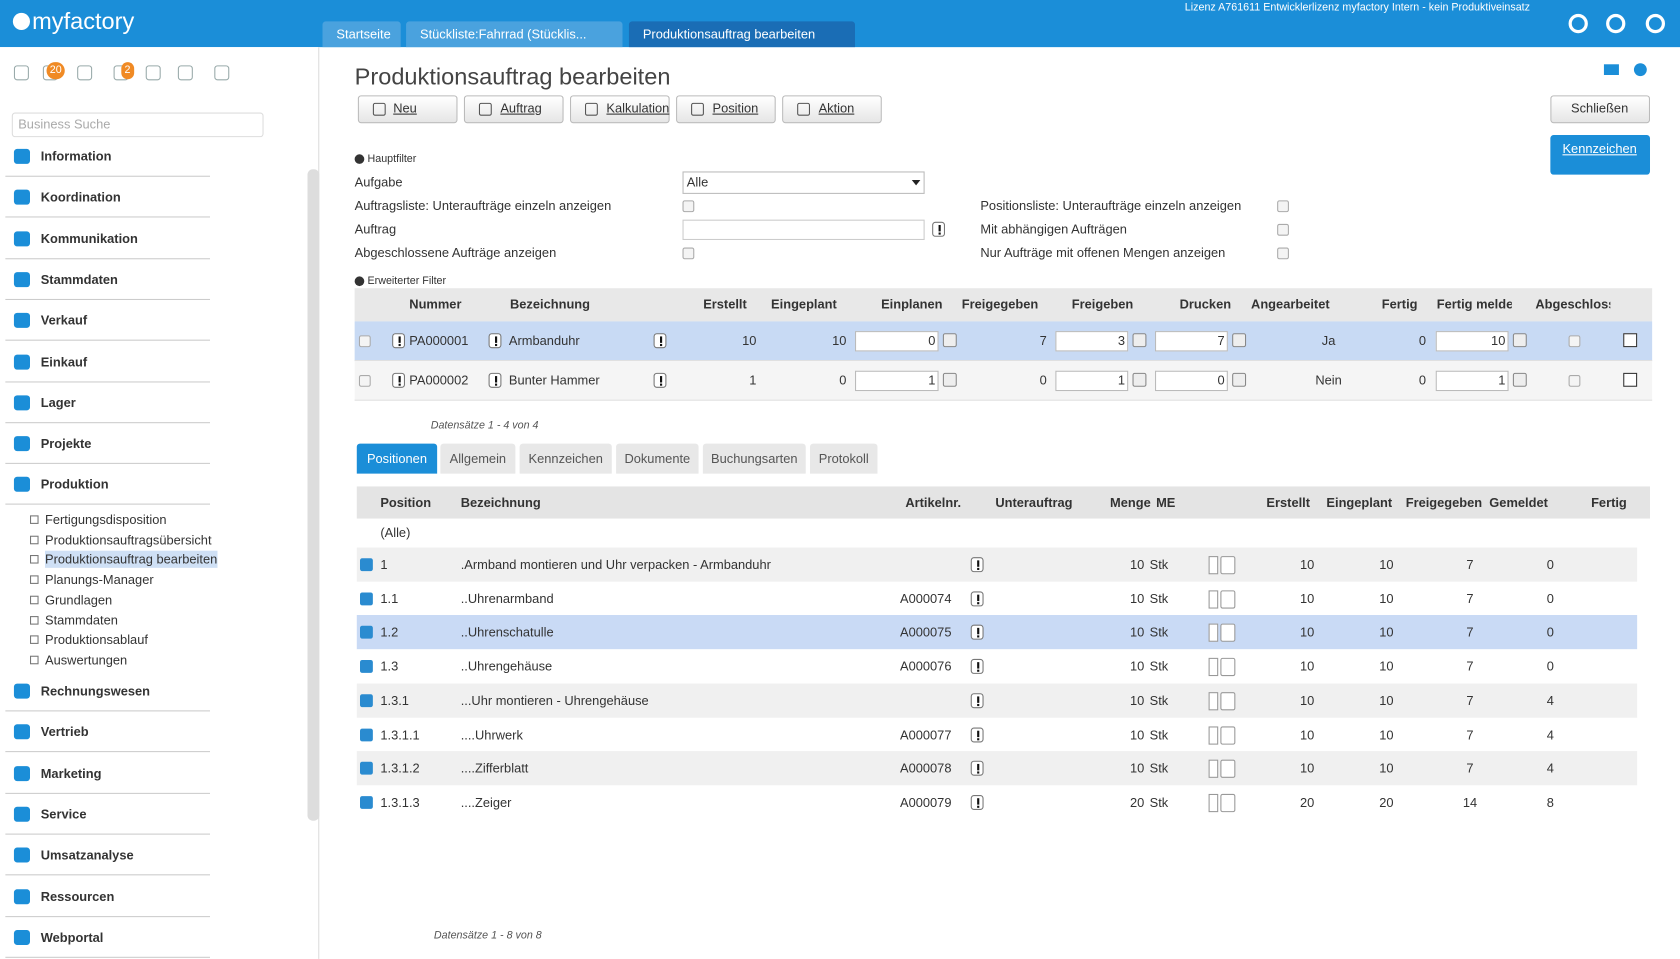 This screenshot has height=959, width=1680. What do you see at coordinates (131, 559) in the screenshot?
I see `submenu-item: Produktionsauftrag bearbeiten` at bounding box center [131, 559].